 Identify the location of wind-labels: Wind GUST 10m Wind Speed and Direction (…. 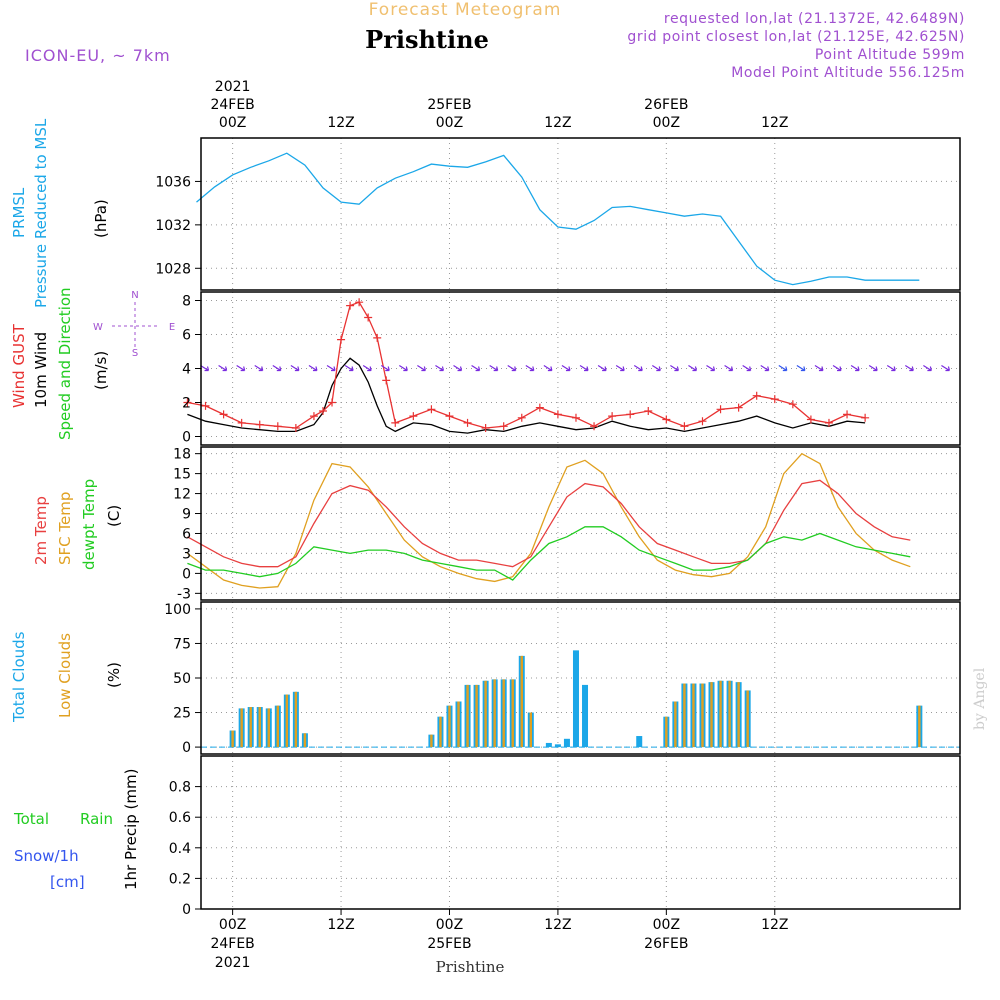
(92, 363).